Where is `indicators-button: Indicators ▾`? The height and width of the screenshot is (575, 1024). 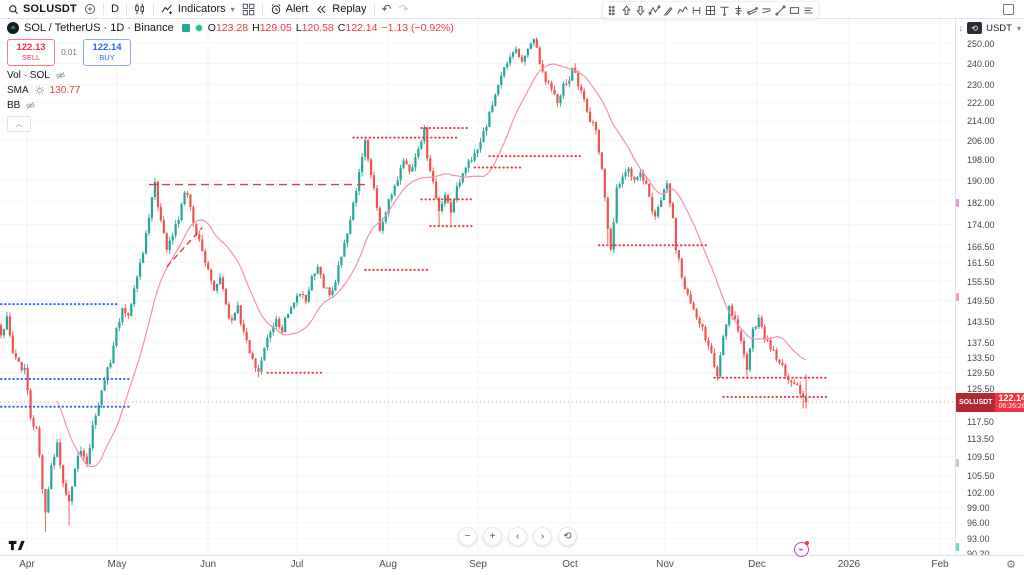 indicators-button: Indicators ▾ is located at coordinates (198, 9).